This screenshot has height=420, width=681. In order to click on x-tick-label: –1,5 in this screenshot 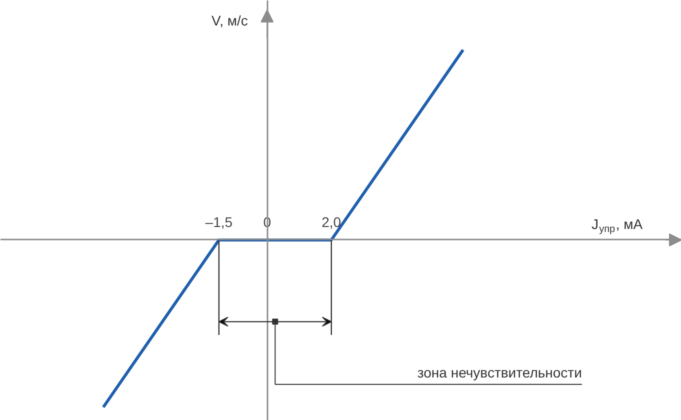, I will do `click(219, 222)`.